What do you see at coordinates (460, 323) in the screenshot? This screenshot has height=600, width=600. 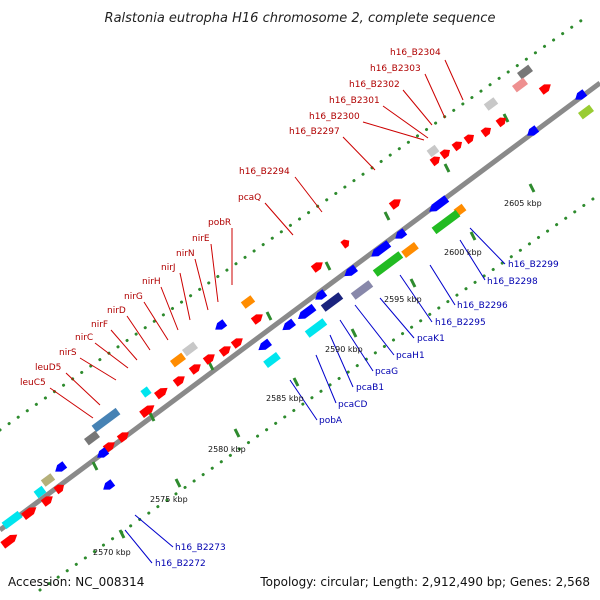 I see `gene-label-h16-b2295: h16_B2295` at bounding box center [460, 323].